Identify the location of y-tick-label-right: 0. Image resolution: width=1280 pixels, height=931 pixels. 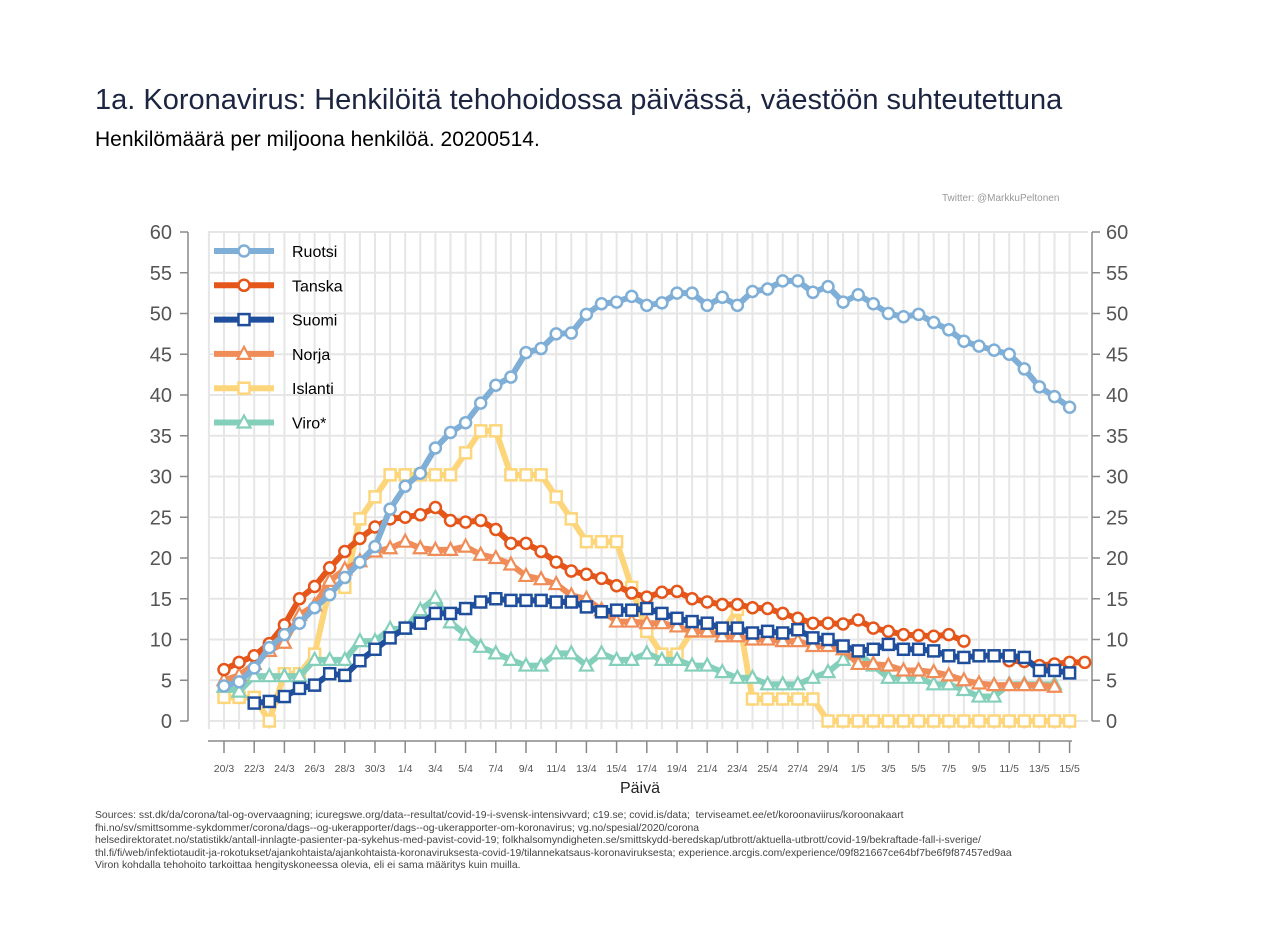
(1111, 722).